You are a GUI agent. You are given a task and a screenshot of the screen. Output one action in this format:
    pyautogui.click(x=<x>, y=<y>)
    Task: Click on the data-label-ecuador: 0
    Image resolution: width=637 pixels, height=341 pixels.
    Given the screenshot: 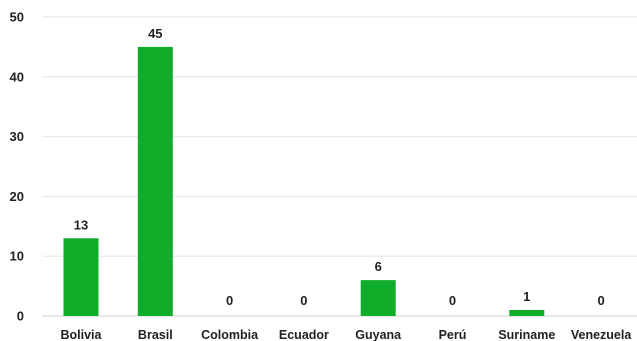 What is the action you would take?
    pyautogui.click(x=303, y=300)
    